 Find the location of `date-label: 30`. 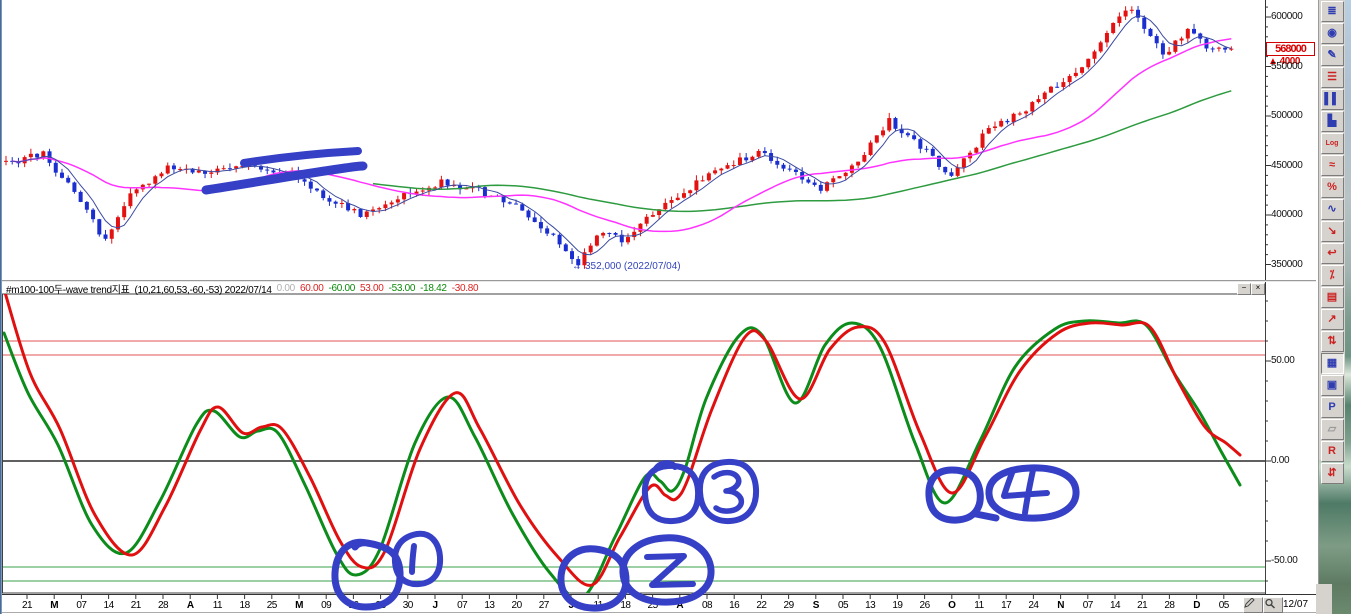

date-label: 30 is located at coordinates (408, 605).